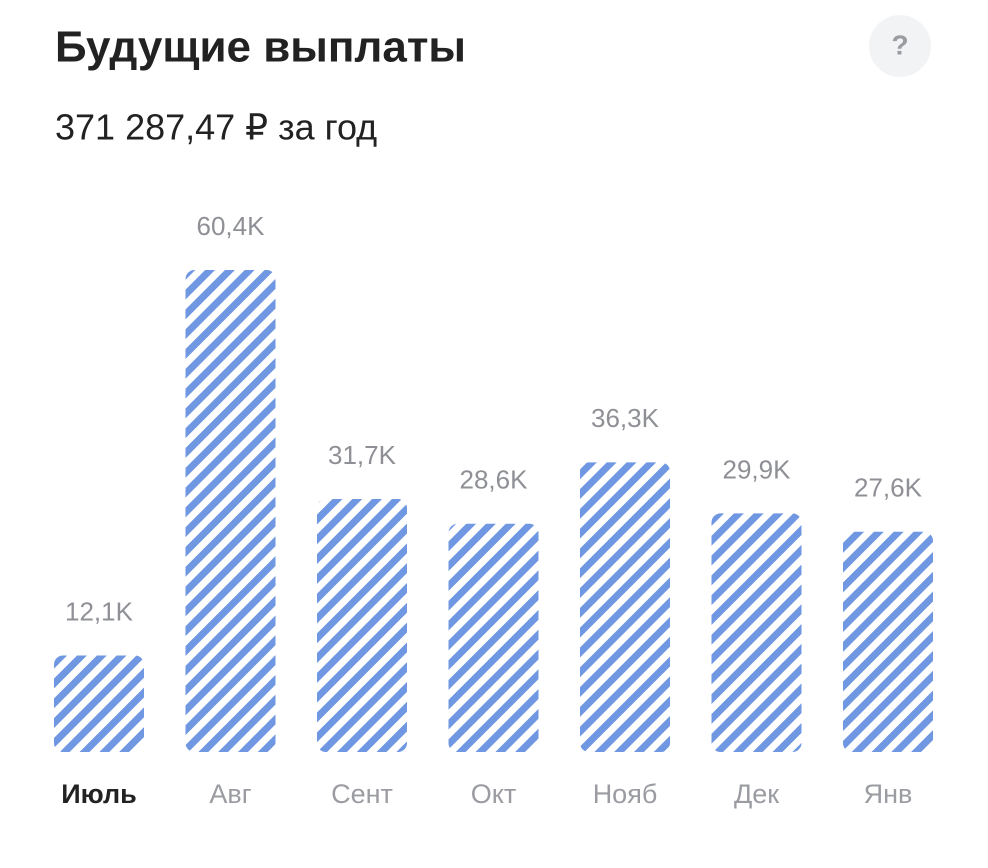  Describe the element at coordinates (216, 127) in the screenshot. I see `subtitle: 371 287,47 ₽ за год` at that location.